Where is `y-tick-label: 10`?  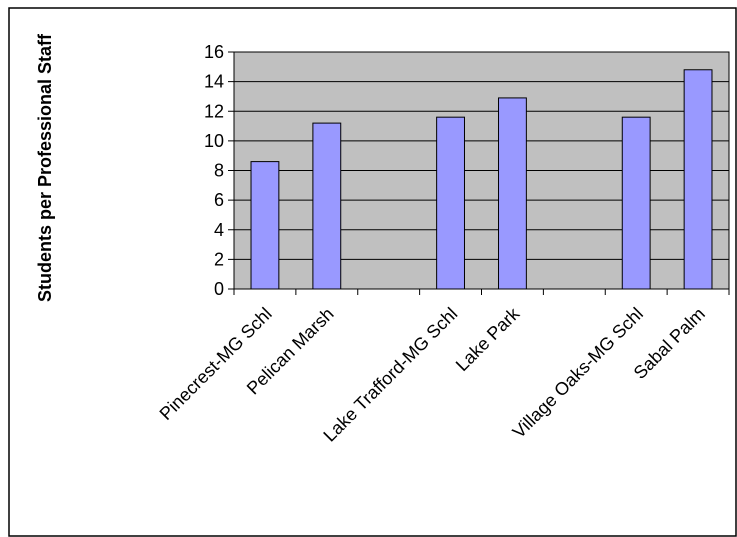
y-tick-label: 10 is located at coordinates (214, 141).